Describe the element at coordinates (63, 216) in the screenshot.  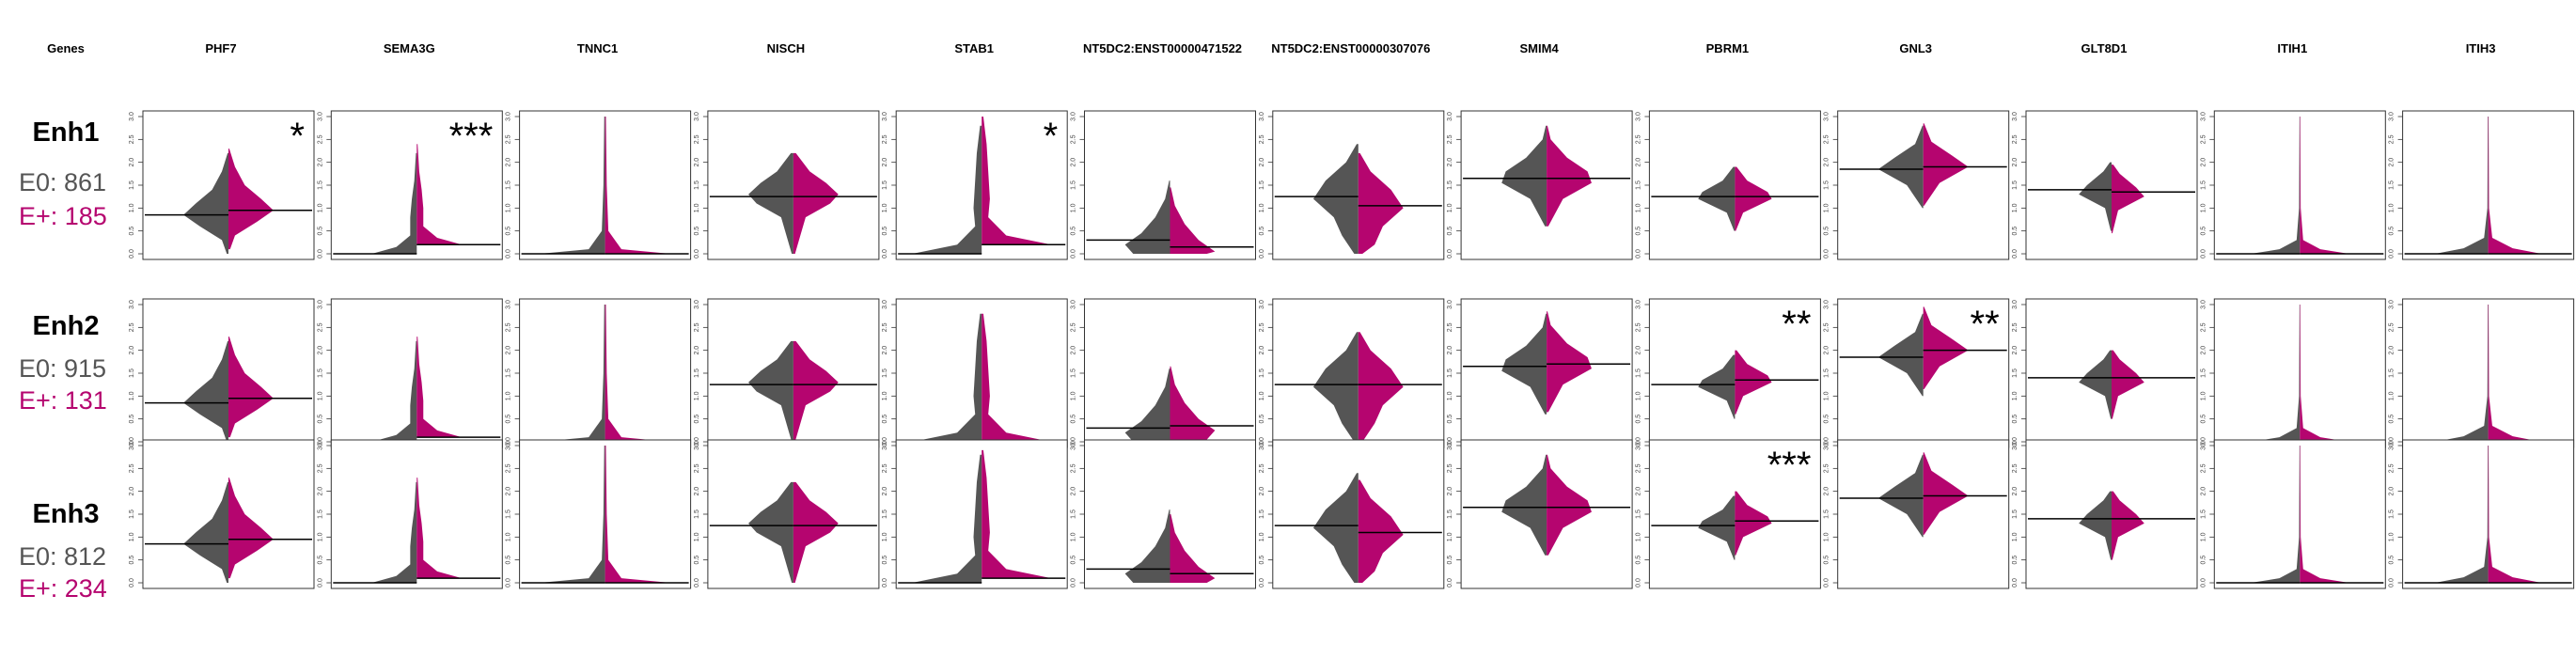
I see `row-eplus-count: E+: 185` at that location.